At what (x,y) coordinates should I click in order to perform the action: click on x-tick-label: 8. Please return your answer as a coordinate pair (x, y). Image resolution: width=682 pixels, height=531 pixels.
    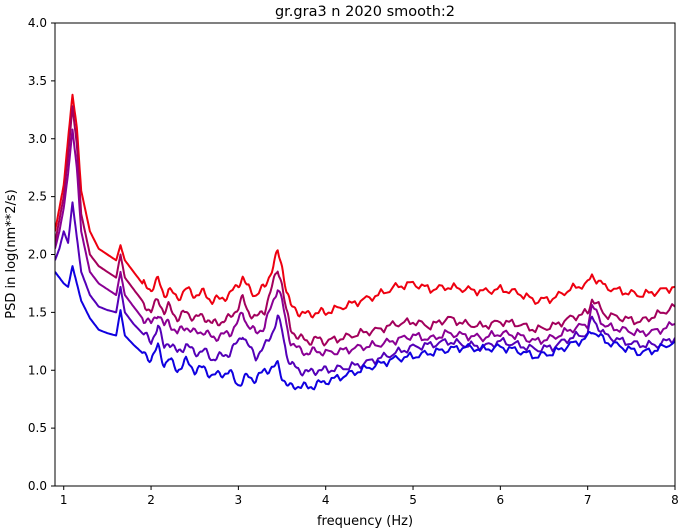
    Looking at the image, I should click on (675, 500).